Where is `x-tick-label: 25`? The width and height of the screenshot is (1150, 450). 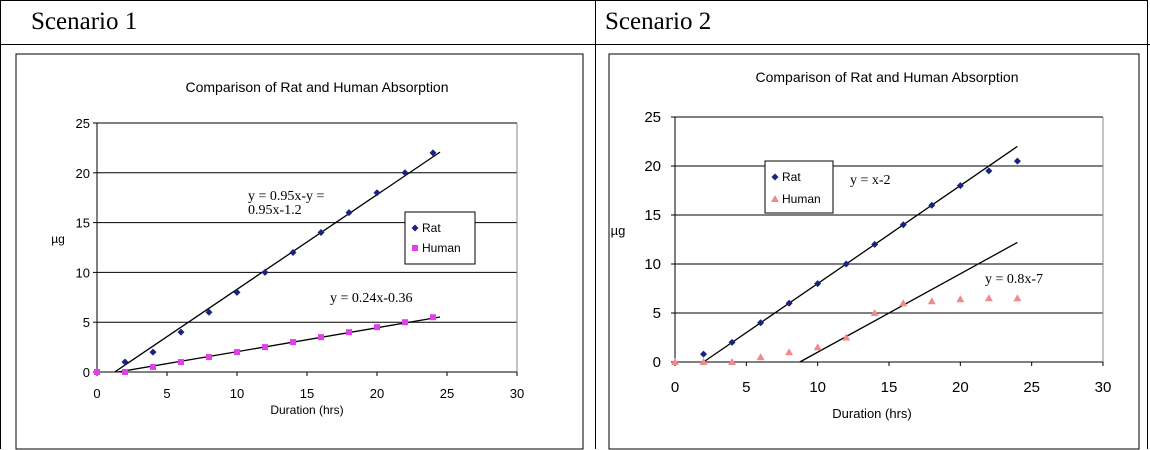 x-tick-label: 25 is located at coordinates (1031, 387).